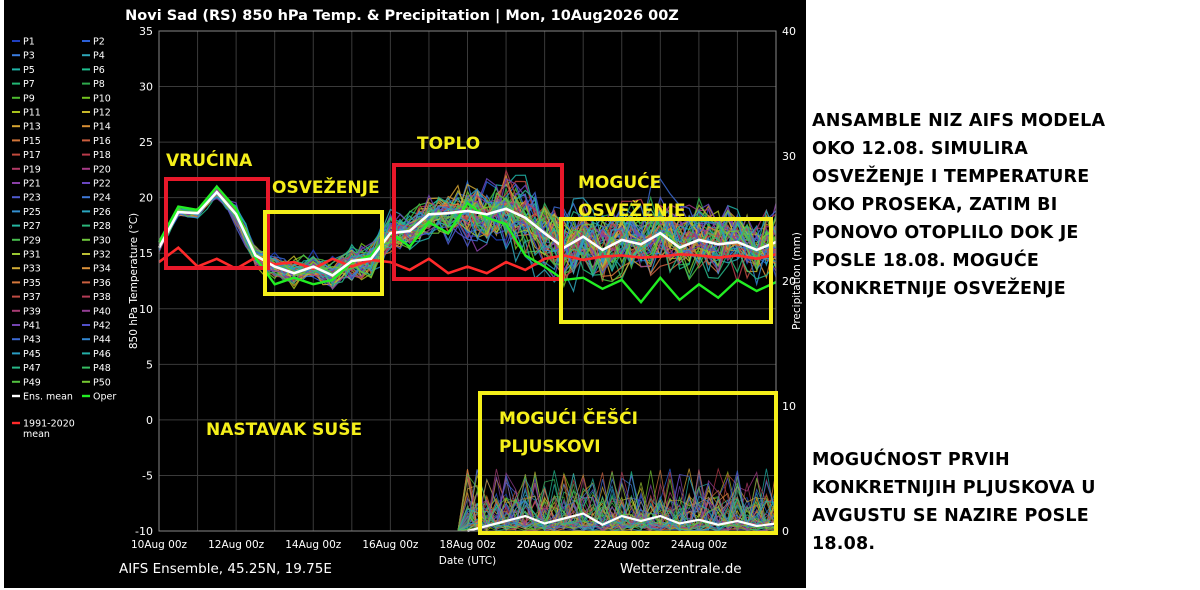 This screenshot has height=590, width=1200. What do you see at coordinates (911, 460) in the screenshot?
I see `side-note-2-line: MOGUĆNOST PRVIH` at bounding box center [911, 460].